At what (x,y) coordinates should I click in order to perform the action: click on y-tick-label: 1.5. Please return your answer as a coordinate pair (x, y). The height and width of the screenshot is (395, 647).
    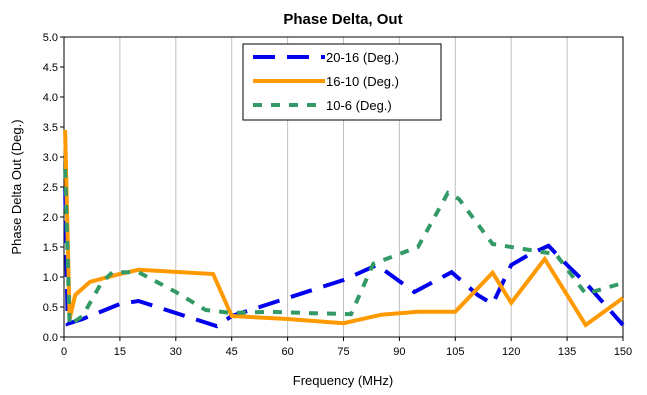
    Looking at the image, I should click on (50, 248).